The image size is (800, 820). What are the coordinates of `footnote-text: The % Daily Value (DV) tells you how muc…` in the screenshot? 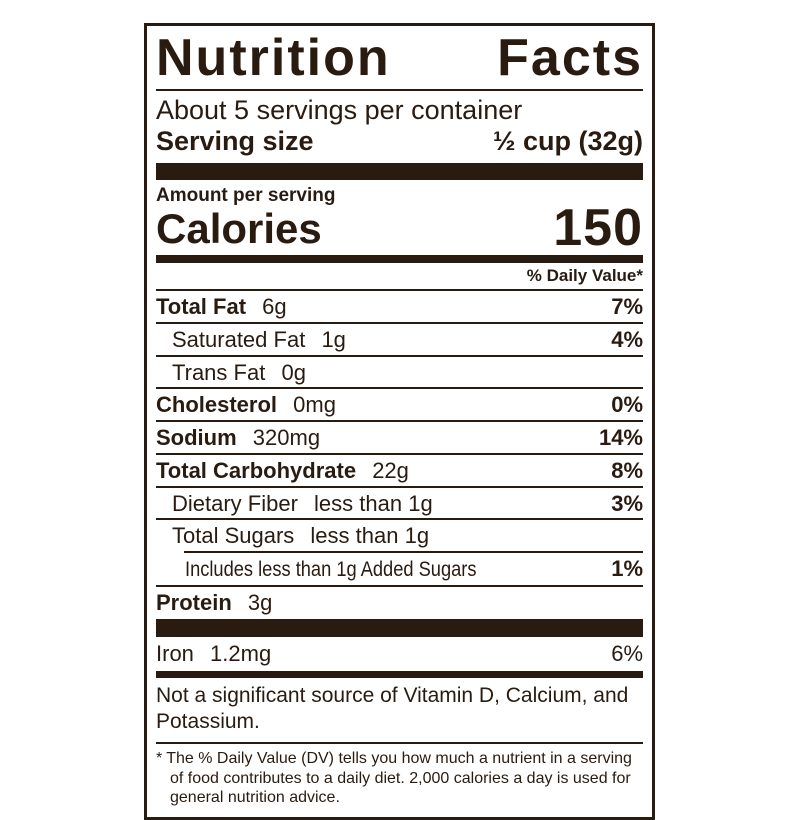 It's located at (399, 778).